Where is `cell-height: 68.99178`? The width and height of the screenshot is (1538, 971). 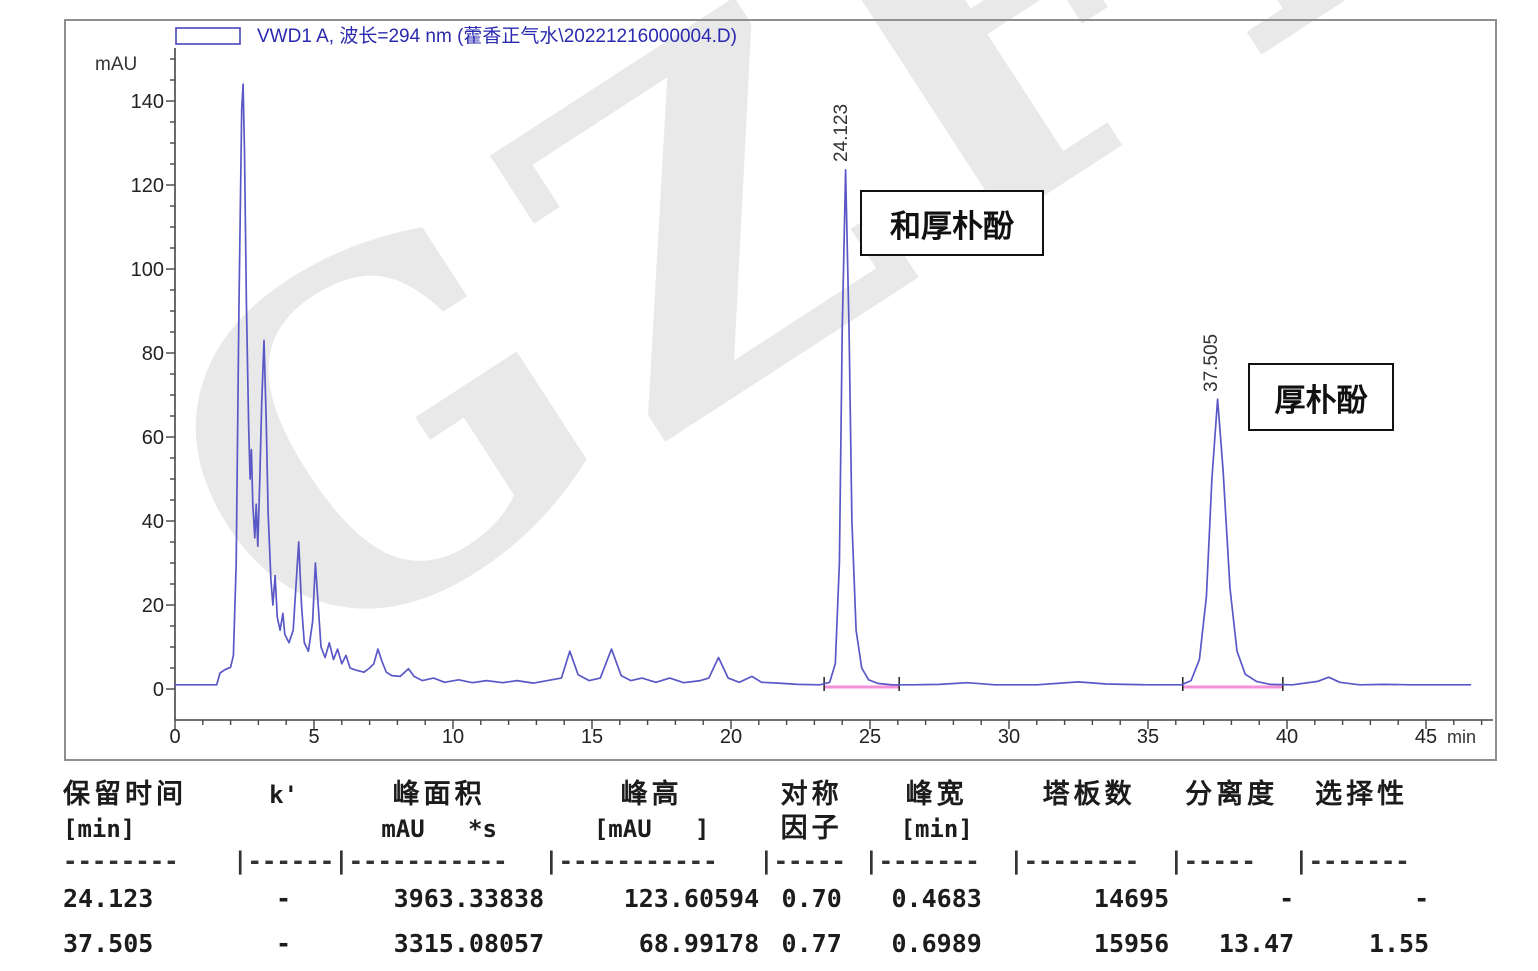
cell-height: 68.99178 is located at coordinates (699, 943).